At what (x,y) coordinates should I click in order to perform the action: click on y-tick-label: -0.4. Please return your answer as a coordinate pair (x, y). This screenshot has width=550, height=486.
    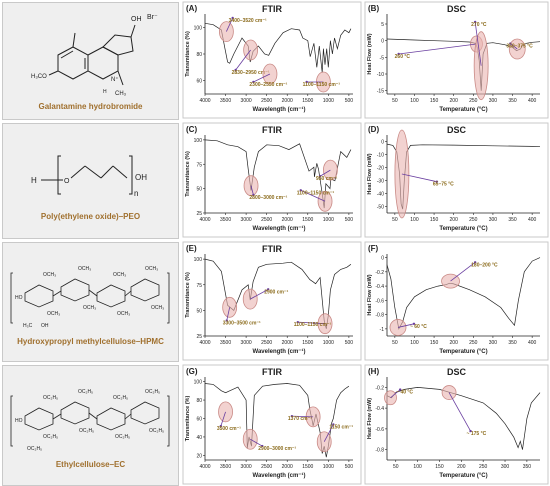
    Looking at the image, I should click on (379, 287).